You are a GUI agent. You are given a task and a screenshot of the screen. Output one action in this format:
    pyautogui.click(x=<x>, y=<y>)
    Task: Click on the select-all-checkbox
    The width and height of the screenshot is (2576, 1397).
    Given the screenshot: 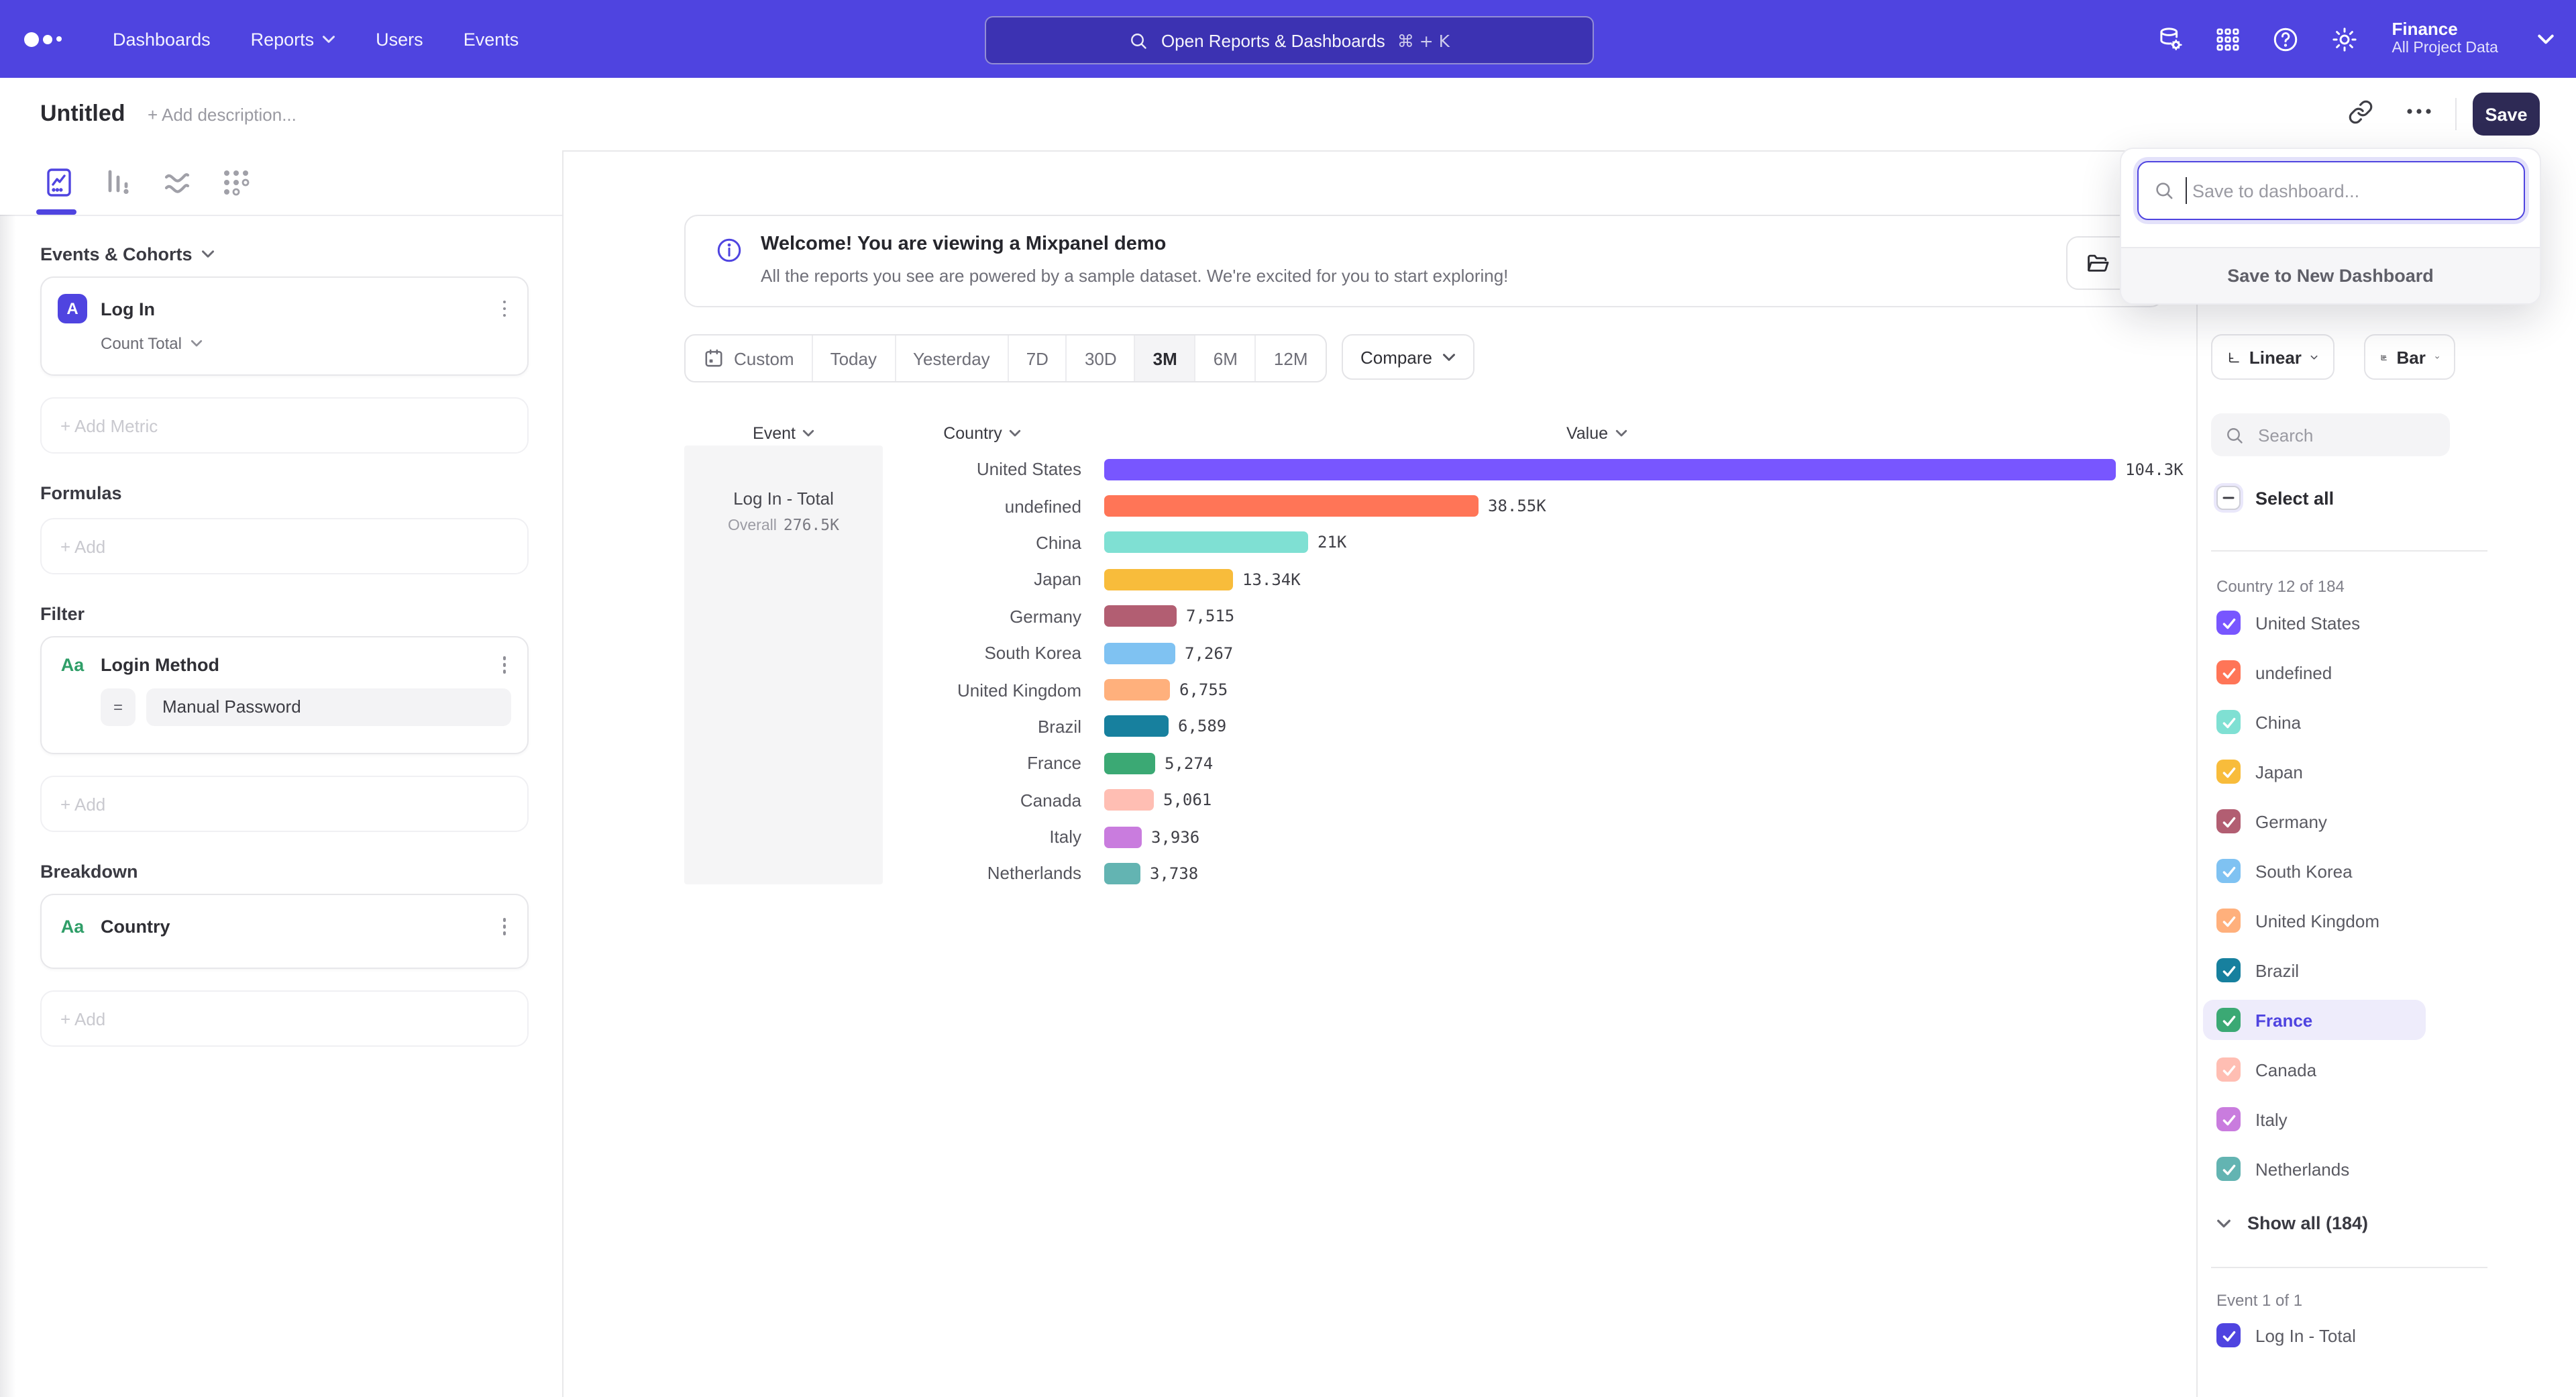 What is the action you would take?
    pyautogui.click(x=2228, y=498)
    